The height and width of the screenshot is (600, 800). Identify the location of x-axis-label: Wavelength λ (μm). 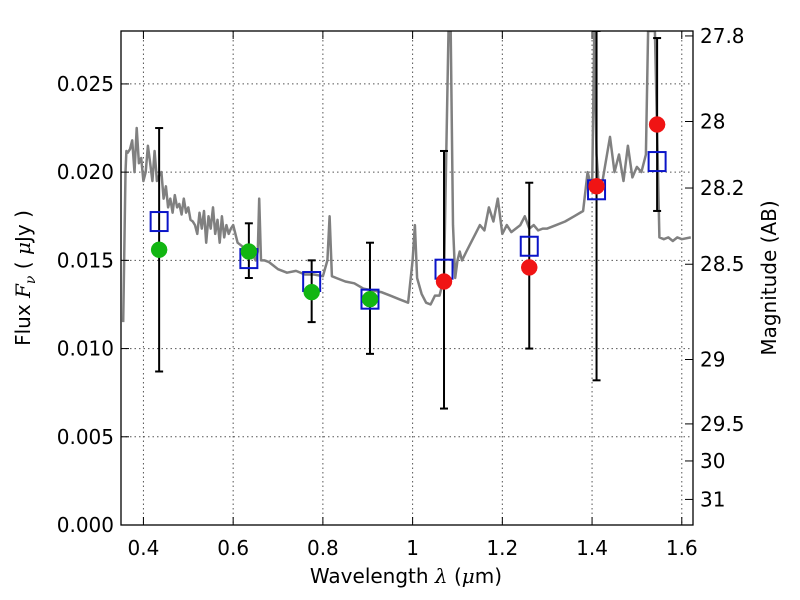
(406, 576).